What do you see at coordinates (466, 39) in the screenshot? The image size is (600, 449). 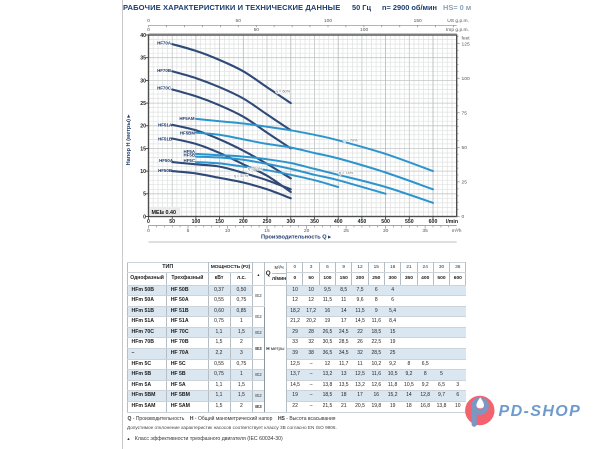 I see `svg-text: feet` at bounding box center [466, 39].